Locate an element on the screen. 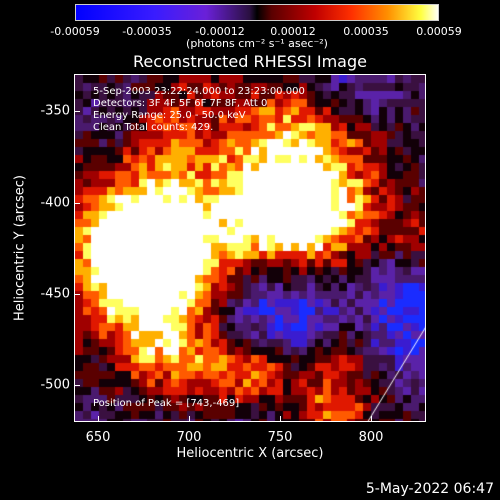 The height and width of the screenshot is (500, 500). info-line: 5-Sep-2003 23:22:24.000 to 23:23:00.000 is located at coordinates (199, 91).